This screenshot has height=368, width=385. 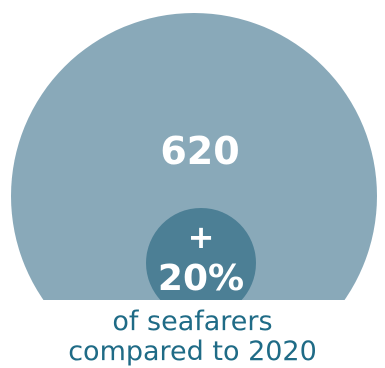 What do you see at coordinates (201, 237) in the screenshot?
I see `change-sign-label: +` at bounding box center [201, 237].